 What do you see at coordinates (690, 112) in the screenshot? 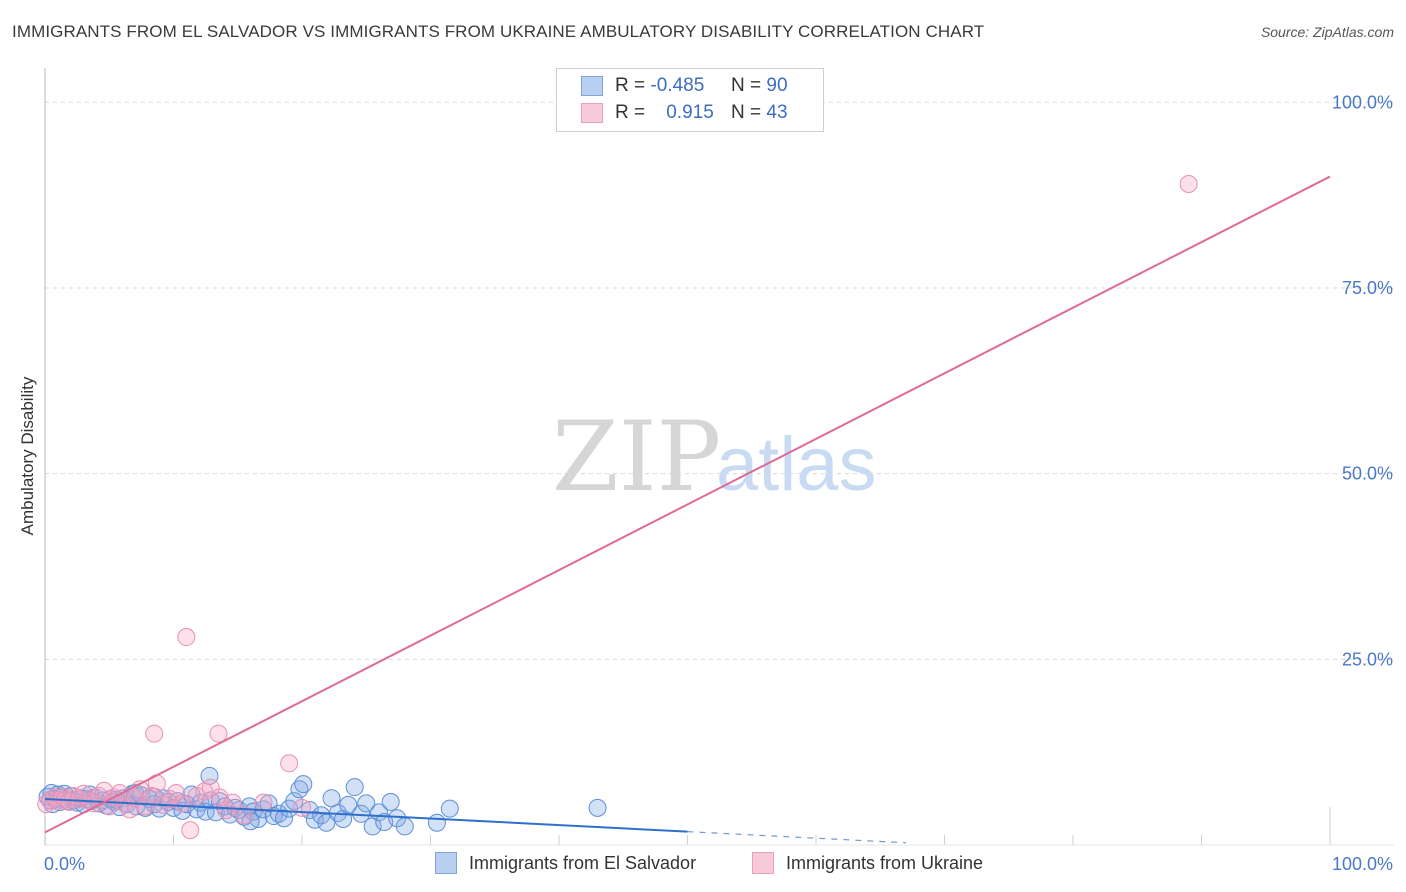
I see `r-value: 0.915` at bounding box center [690, 112].